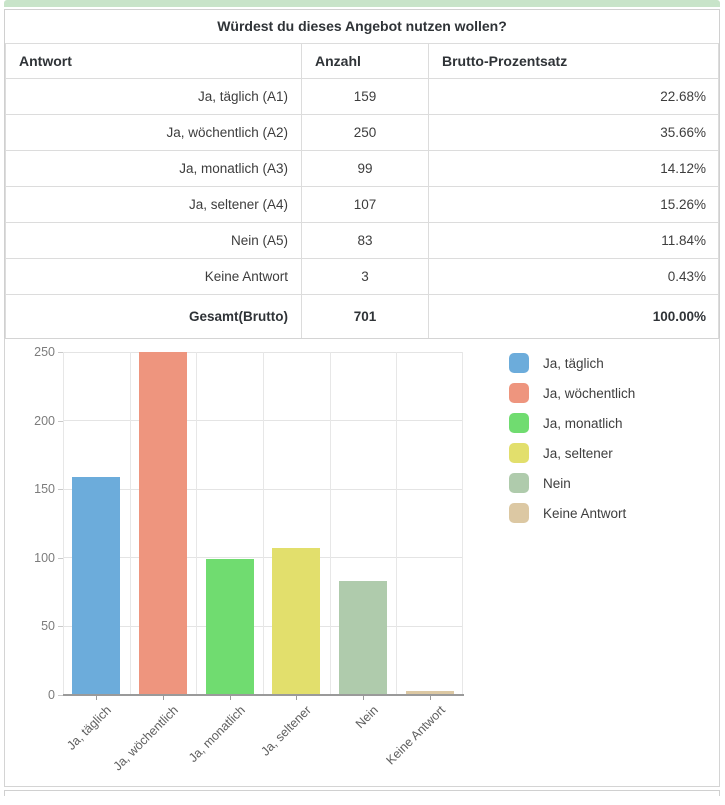 The height and width of the screenshot is (805, 725). I want to click on y-axis-tick-label: 250, so click(44, 352).